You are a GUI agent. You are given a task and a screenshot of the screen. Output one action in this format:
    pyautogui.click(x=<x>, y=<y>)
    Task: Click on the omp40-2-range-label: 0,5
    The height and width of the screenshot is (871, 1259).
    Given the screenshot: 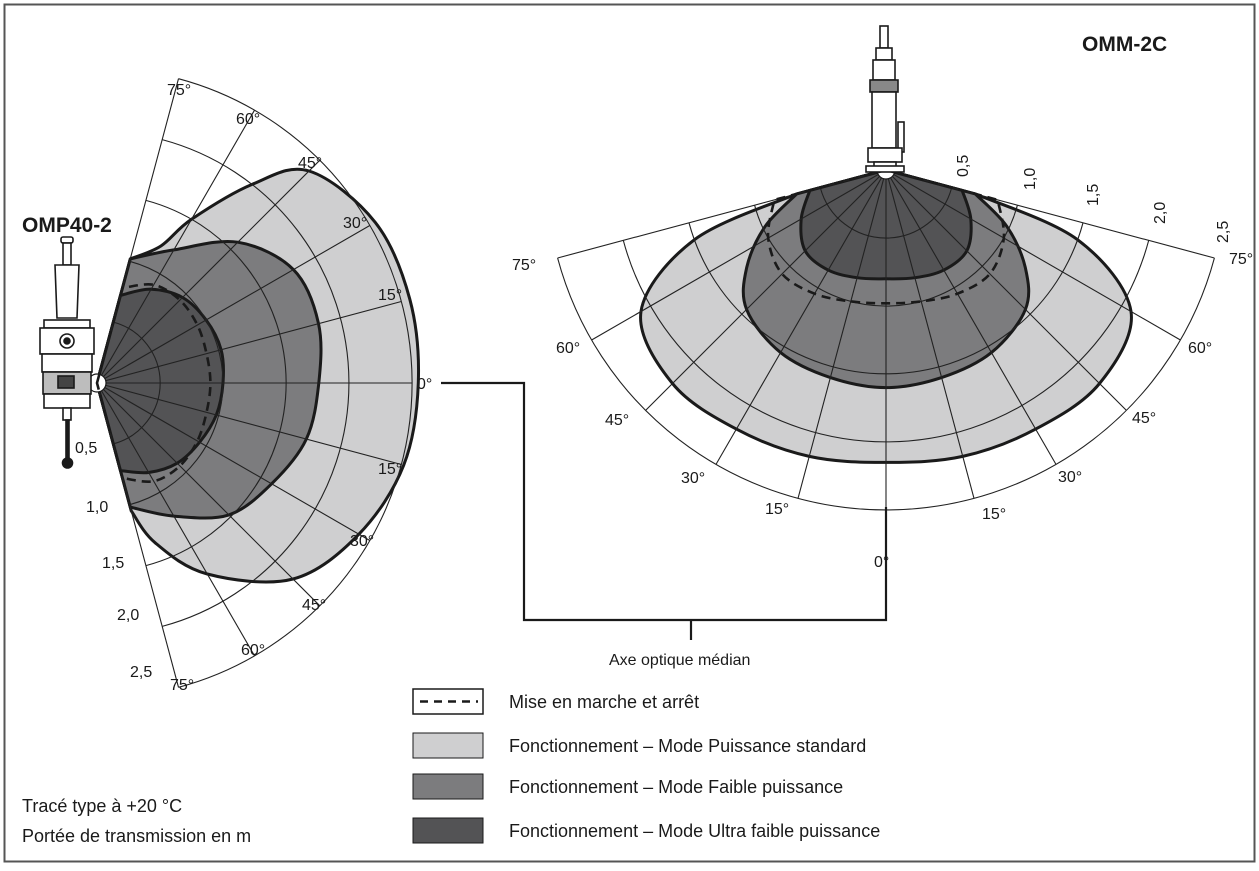 What is the action you would take?
    pyautogui.click(x=86, y=448)
    